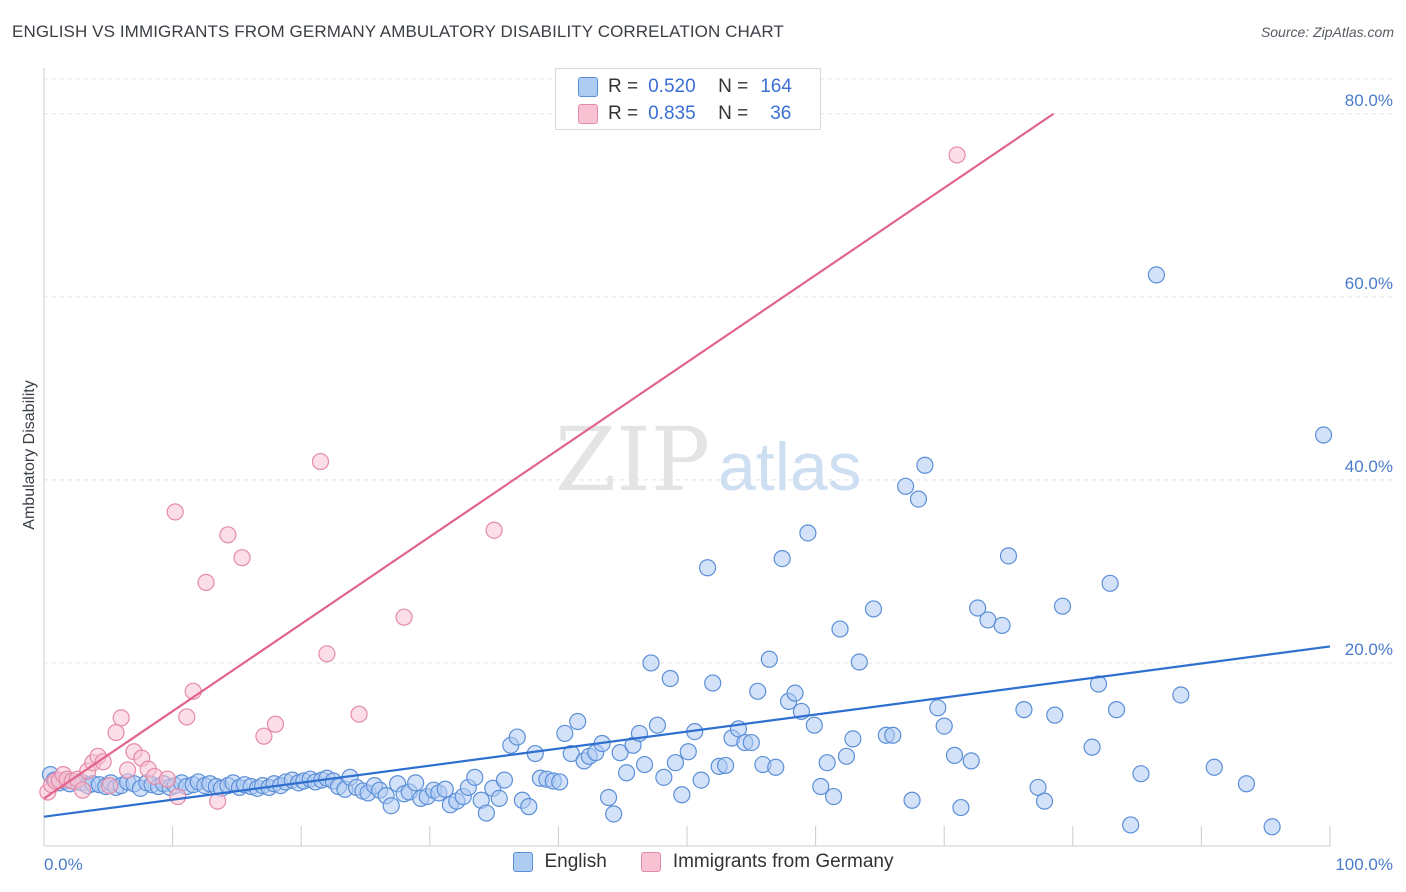 The width and height of the screenshot is (1406, 892). What do you see at coordinates (1364, 864) in the screenshot?
I see `x-tick-label-max: 100.0%` at bounding box center [1364, 864].